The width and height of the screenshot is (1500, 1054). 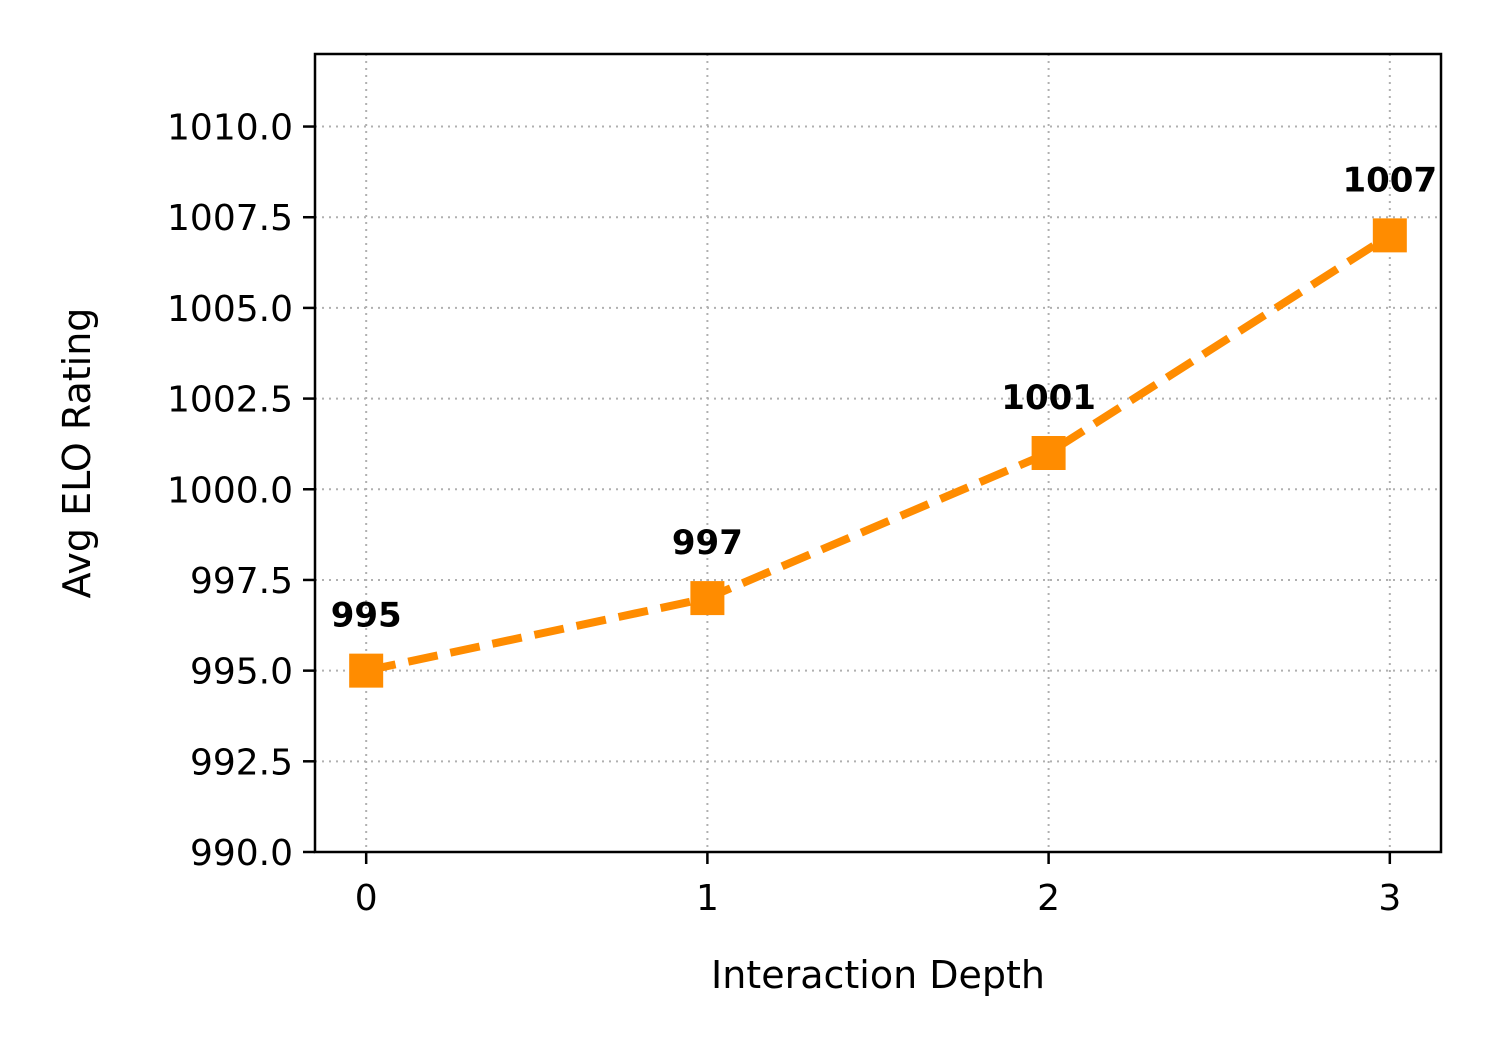 I want to click on y-tick-label: 1002.5, so click(x=230, y=400).